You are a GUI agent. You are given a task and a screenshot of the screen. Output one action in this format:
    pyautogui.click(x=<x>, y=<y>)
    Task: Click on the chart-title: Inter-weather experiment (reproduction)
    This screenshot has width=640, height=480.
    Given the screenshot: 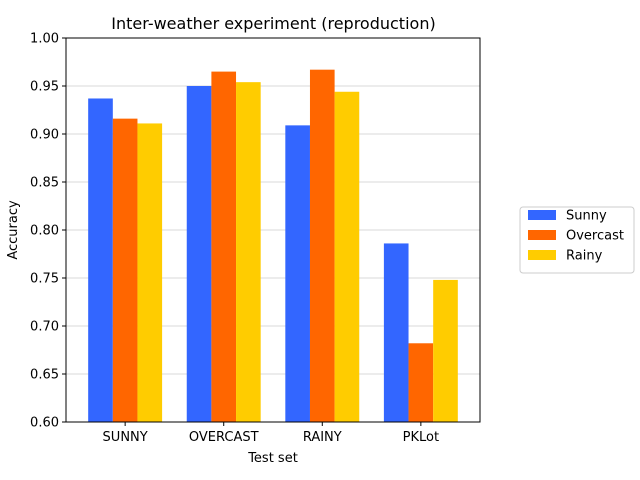 What is the action you would take?
    pyautogui.click(x=273, y=23)
    